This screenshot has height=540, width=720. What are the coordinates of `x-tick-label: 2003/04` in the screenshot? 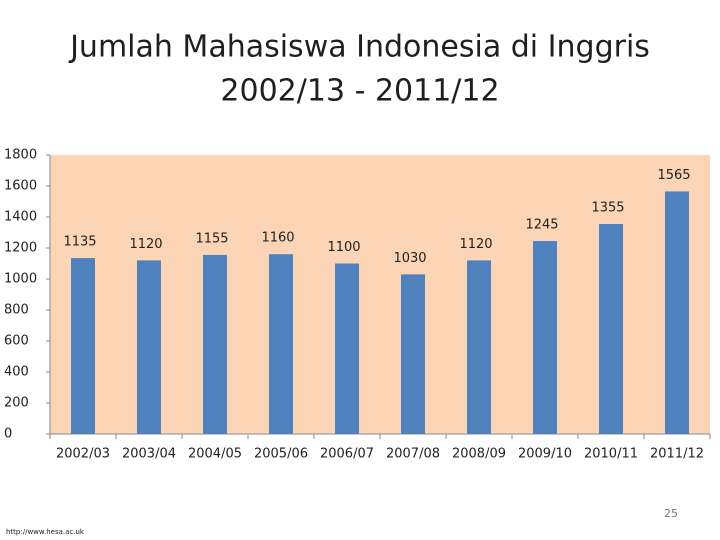 It's located at (149, 454).